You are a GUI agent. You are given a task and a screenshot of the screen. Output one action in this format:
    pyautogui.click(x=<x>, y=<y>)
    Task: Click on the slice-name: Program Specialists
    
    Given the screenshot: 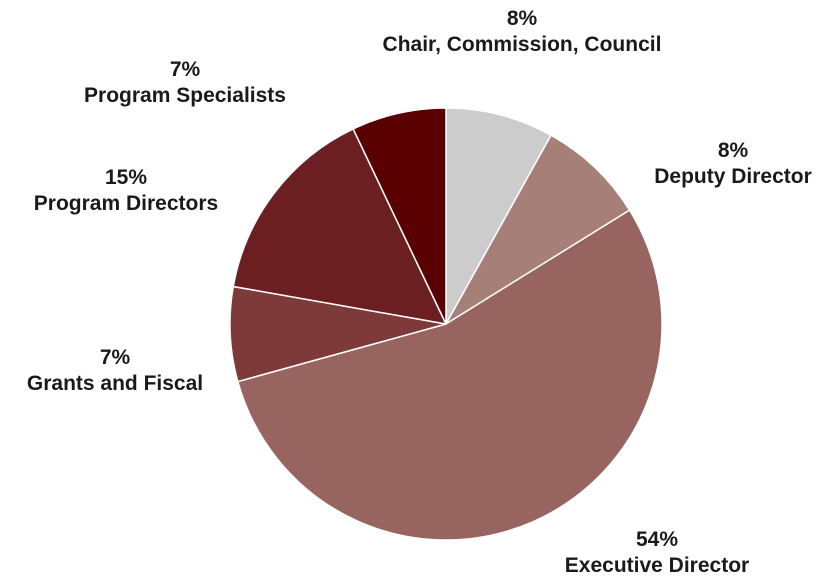 What is the action you would take?
    pyautogui.click(x=185, y=95)
    